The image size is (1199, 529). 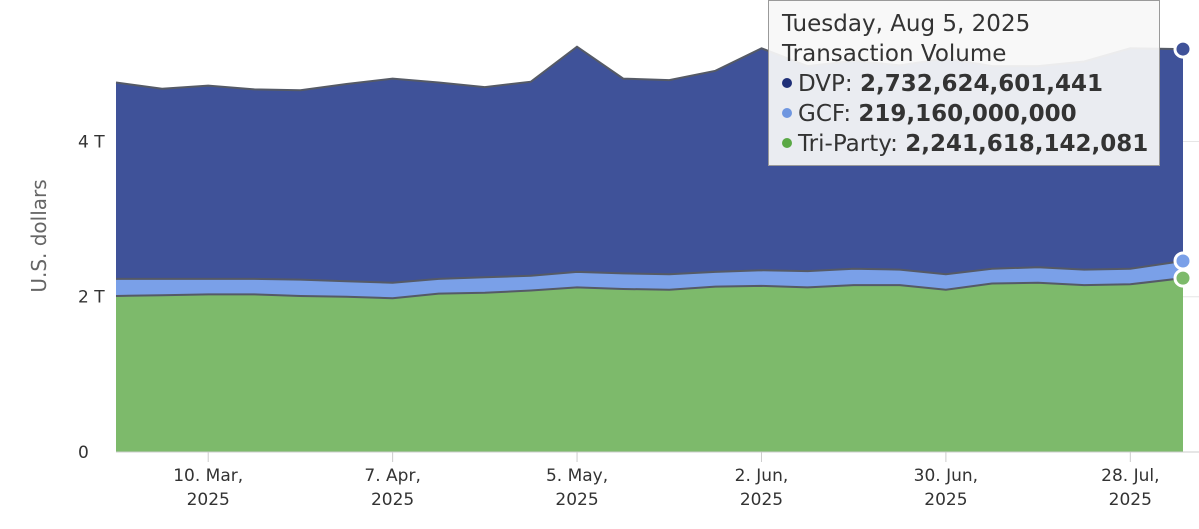 I want to click on x-tick-label: 10. Mar,, so click(x=208, y=476).